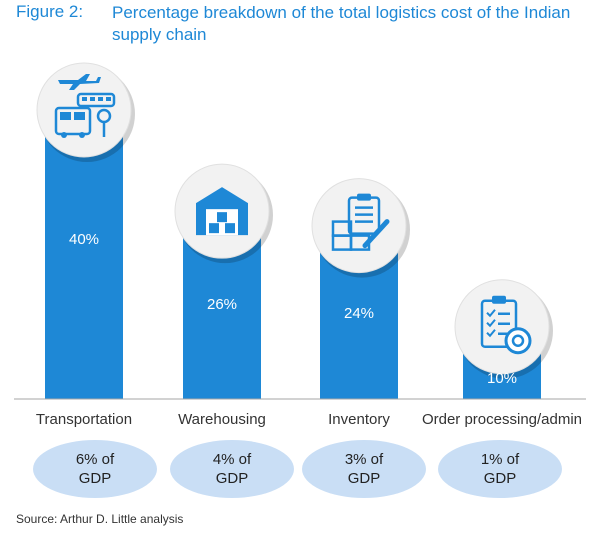 This screenshot has height=536, width=600. Describe the element at coordinates (95, 469) in the screenshot. I see `gdp-share-transportation: 6% of GDP` at that location.